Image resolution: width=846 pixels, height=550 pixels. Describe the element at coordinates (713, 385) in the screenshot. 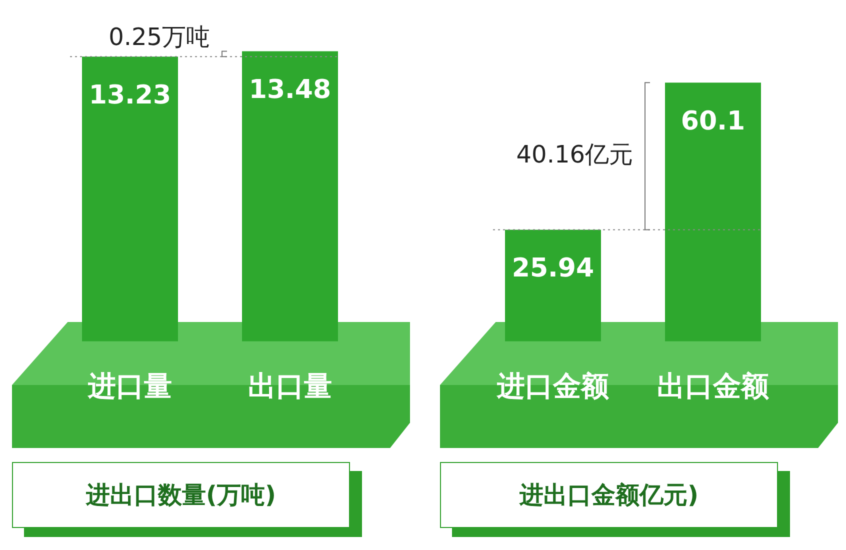

I see `x-tick-label: 出口金额` at that location.